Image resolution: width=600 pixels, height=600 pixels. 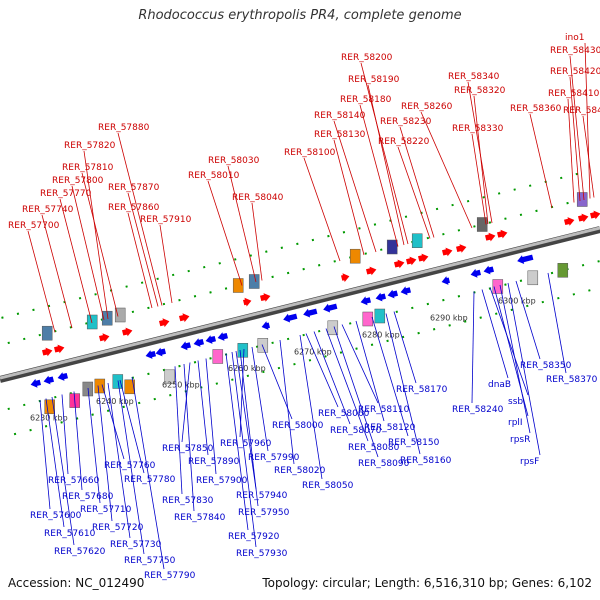 I want to click on bottom-gene-label-11: RER_57790, so click(x=170, y=576).